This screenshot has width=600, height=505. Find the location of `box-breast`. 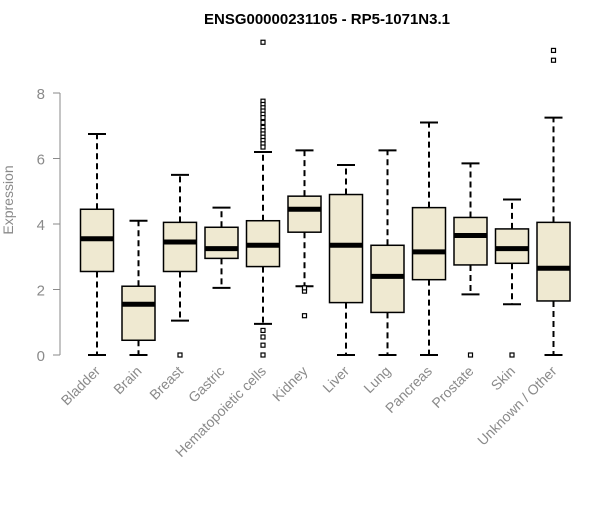

box-breast is located at coordinates (180, 265).